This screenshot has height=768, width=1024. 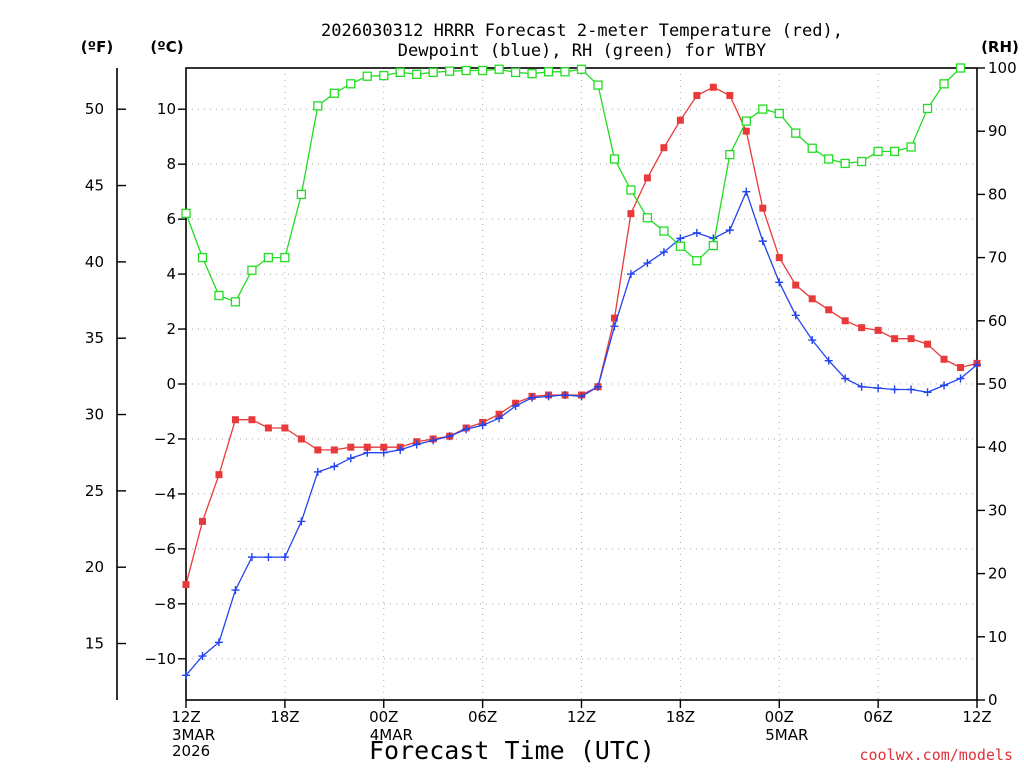 What do you see at coordinates (94, 186) in the screenshot?
I see `fahrenheit-tick-label: 45` at bounding box center [94, 186].